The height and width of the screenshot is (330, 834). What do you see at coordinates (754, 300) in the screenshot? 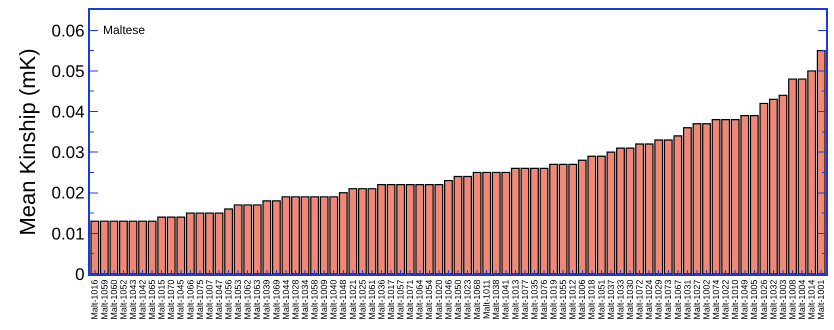
I see `x-tick-label: Malt-1005` at bounding box center [754, 300].